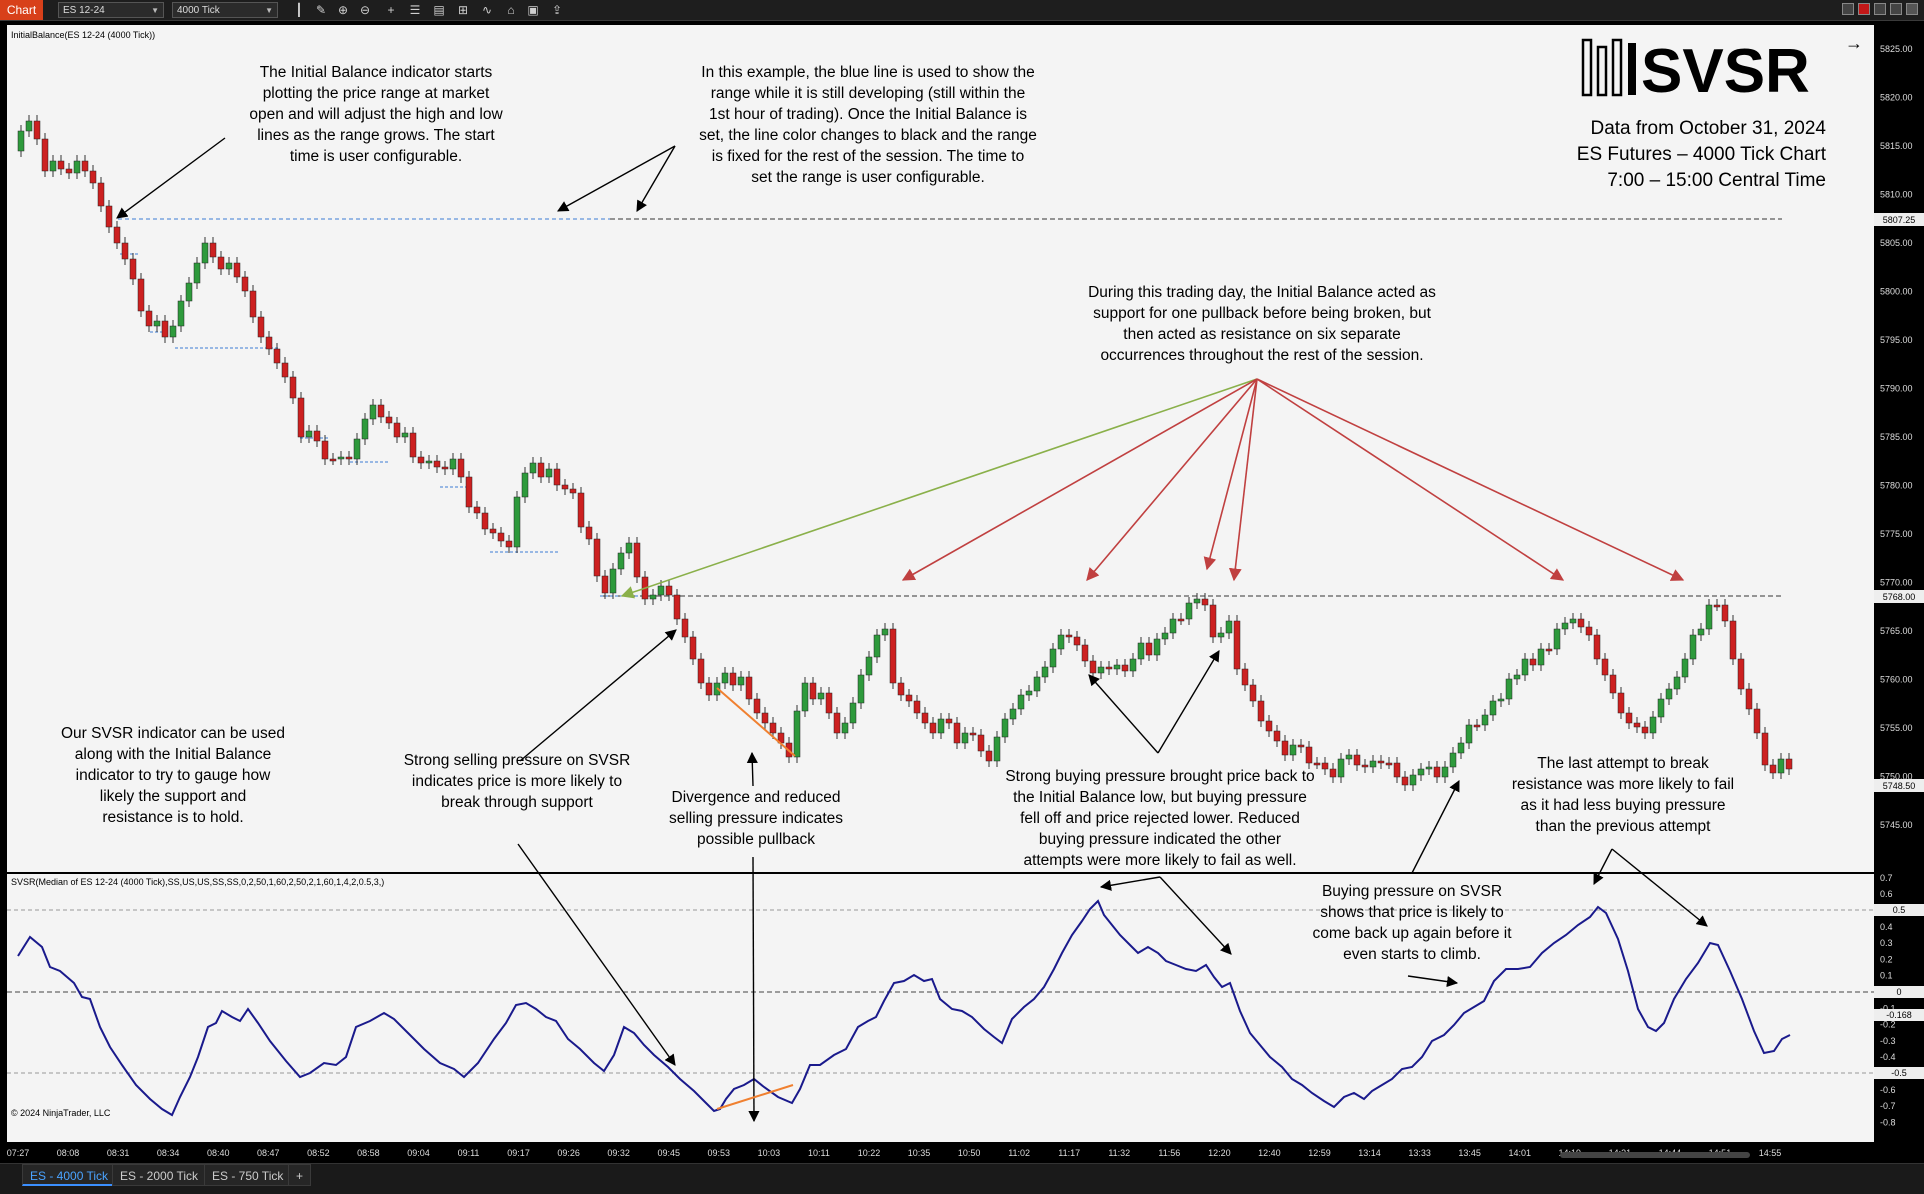 The height and width of the screenshot is (1194, 1924). I want to click on annotation-line: break through support, so click(517, 802).